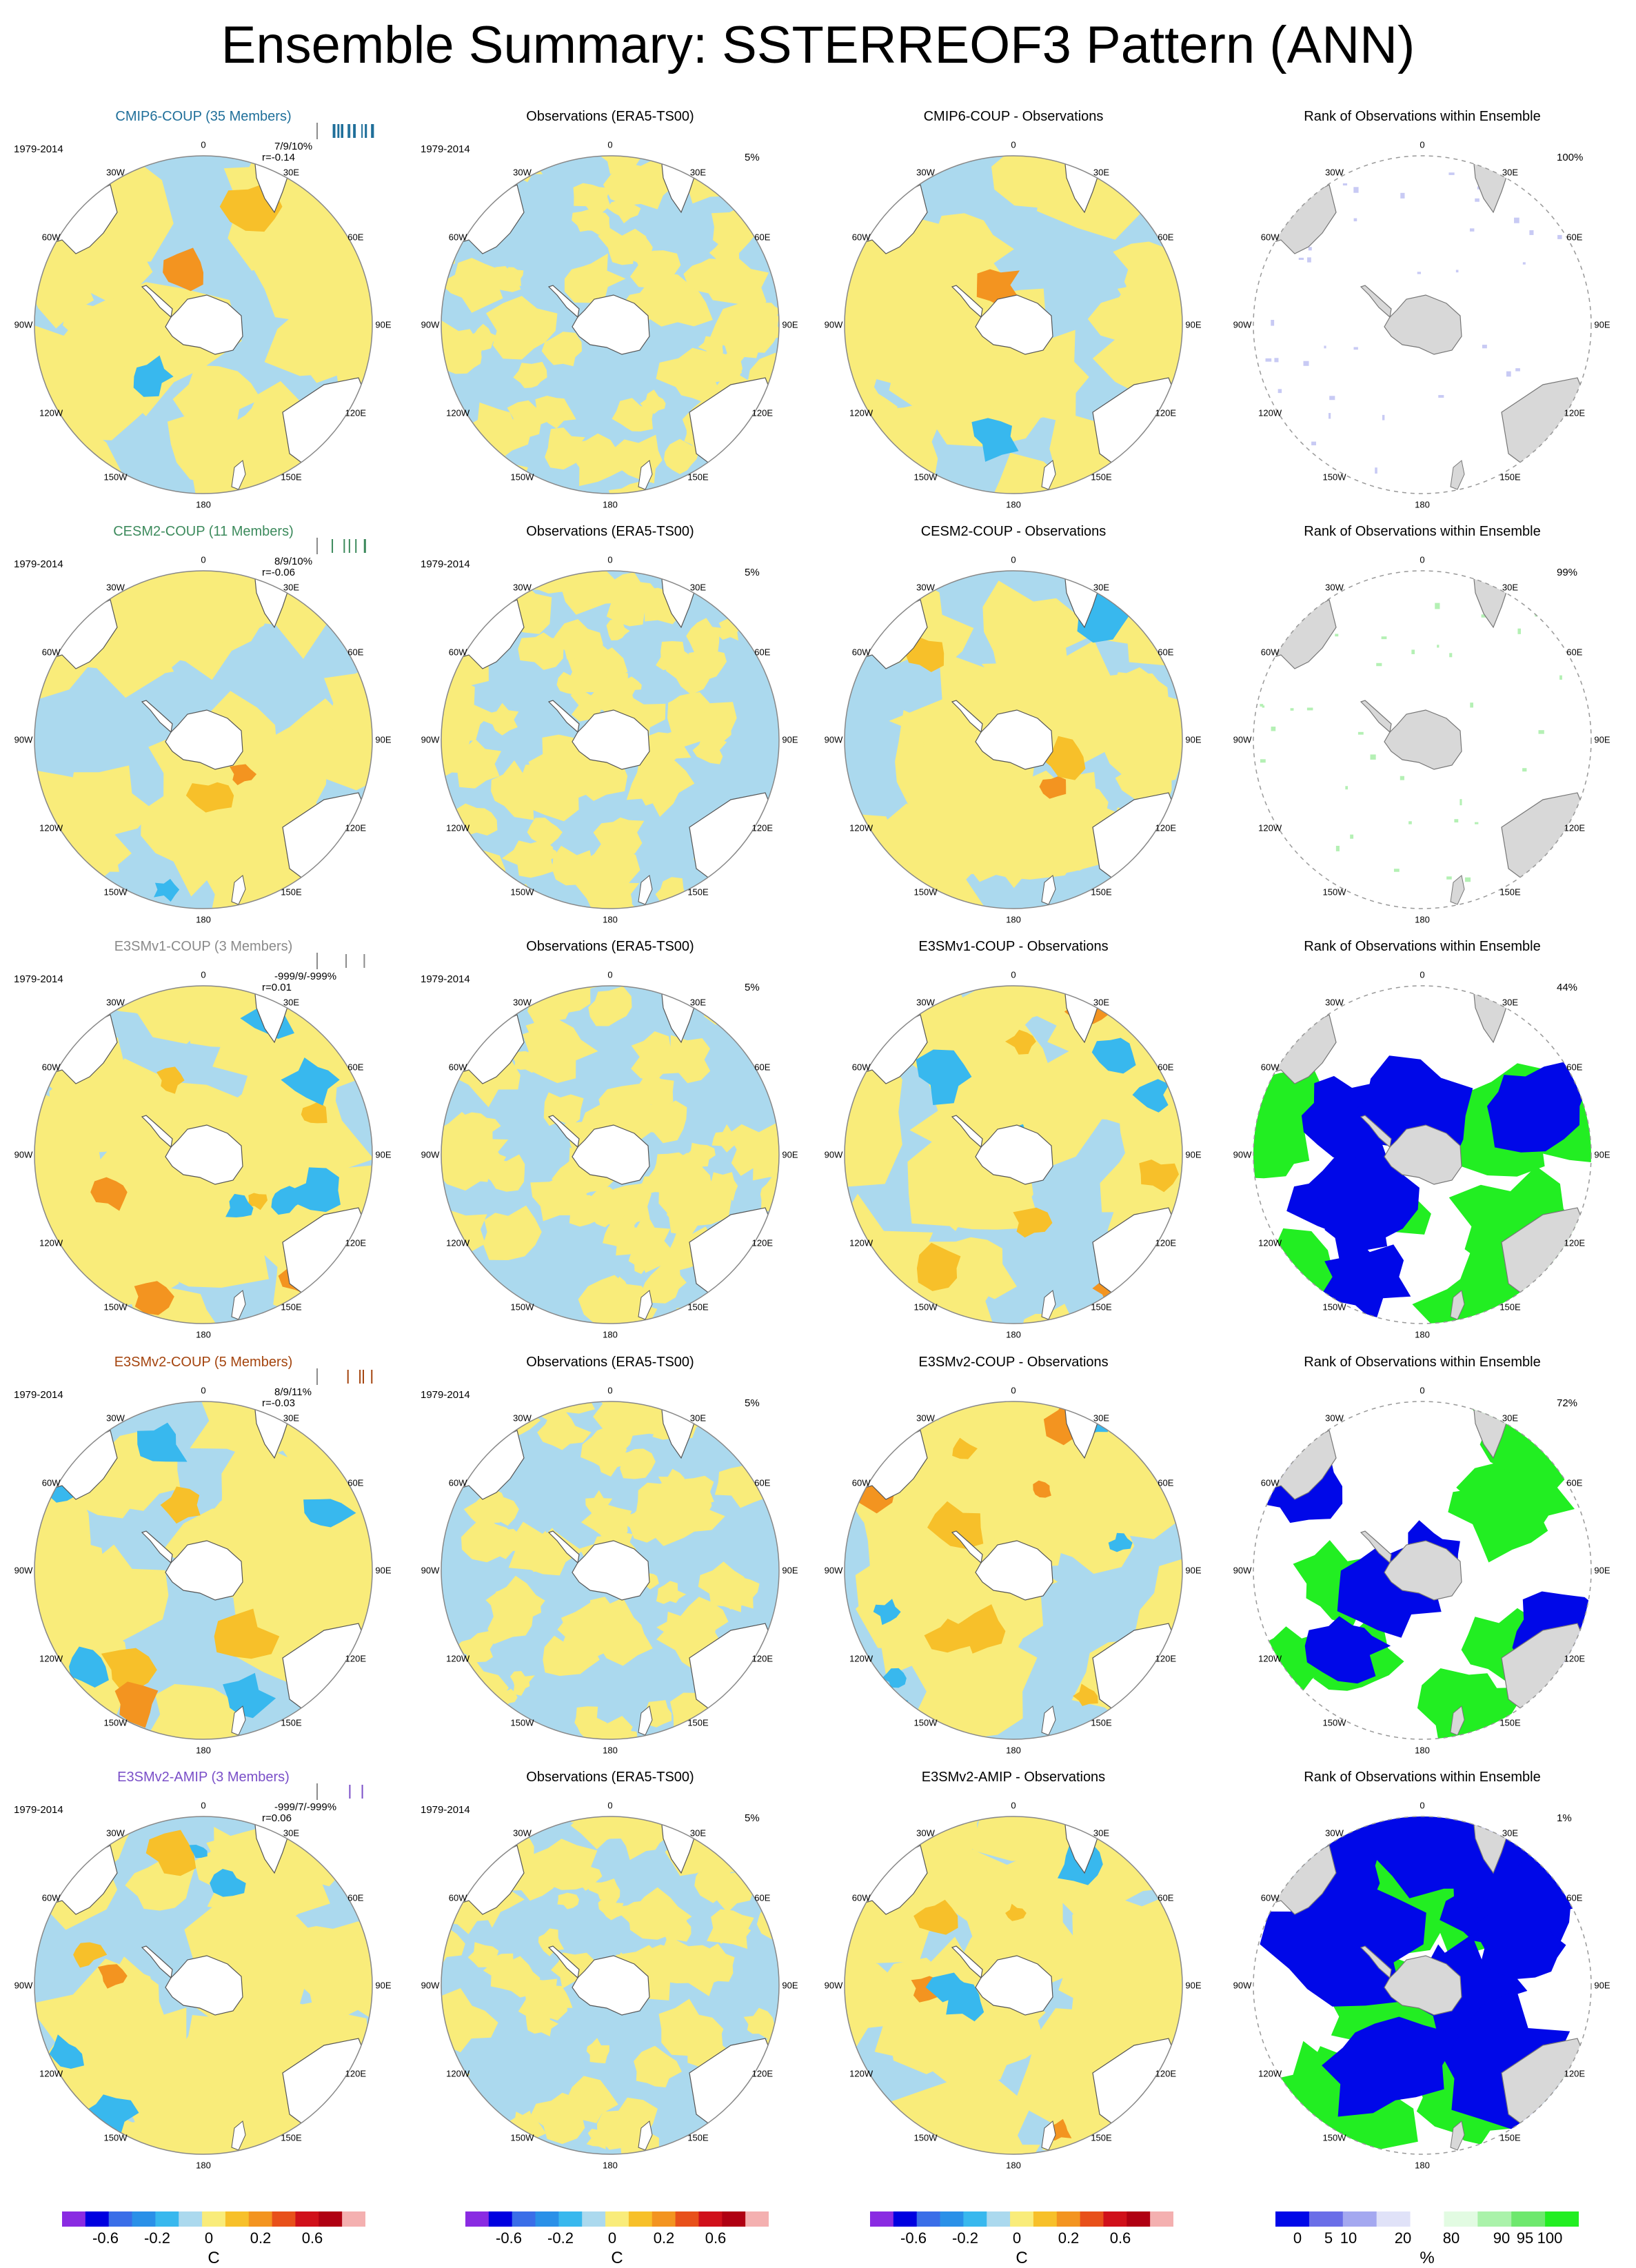  What do you see at coordinates (430, 1985) in the screenshot?
I see `longitude-label: 90W` at bounding box center [430, 1985].